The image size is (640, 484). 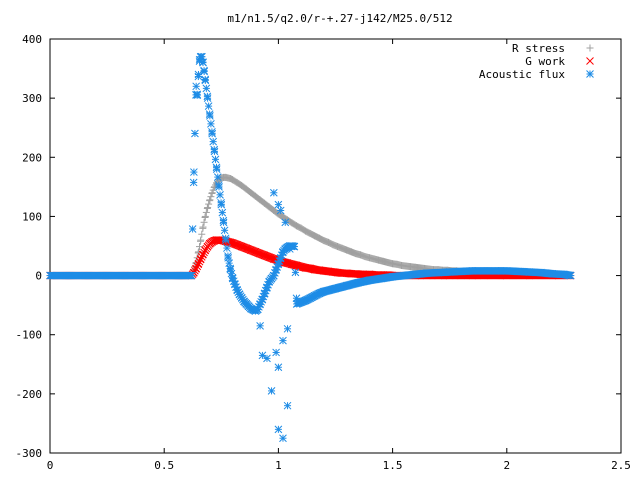 What do you see at coordinates (32, 157) in the screenshot?
I see `y-tick-label: 200` at bounding box center [32, 157].